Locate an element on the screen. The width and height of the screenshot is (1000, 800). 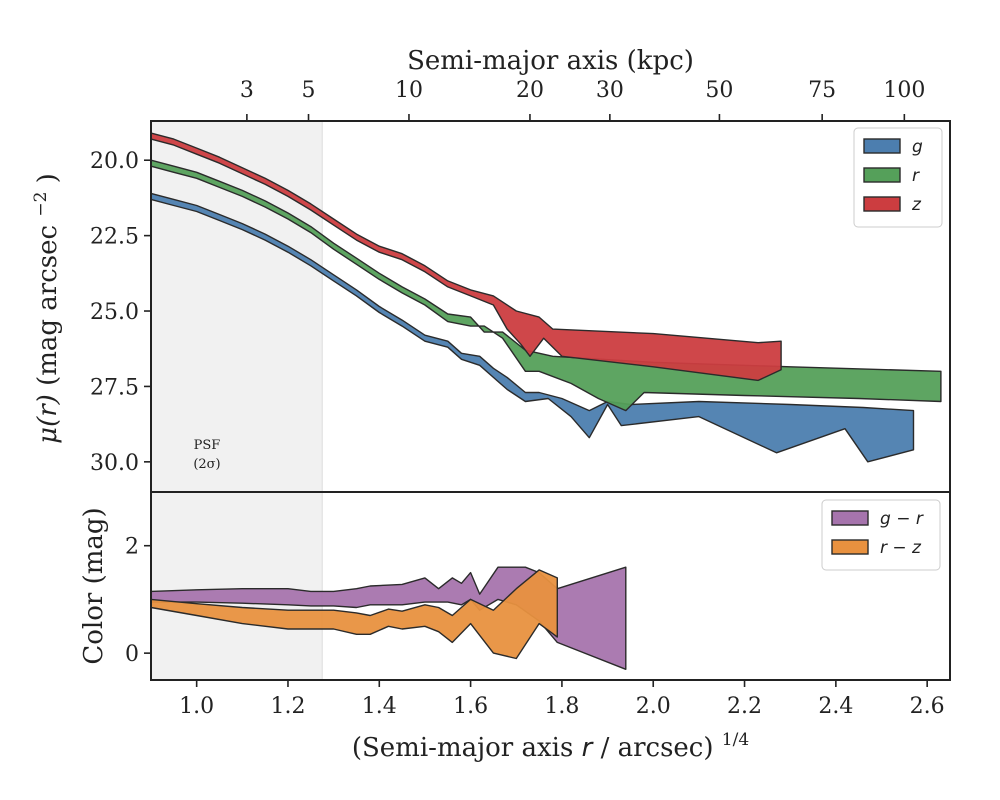
top-axis-title: Semi-major axis (kpc) is located at coordinates (550, 61).